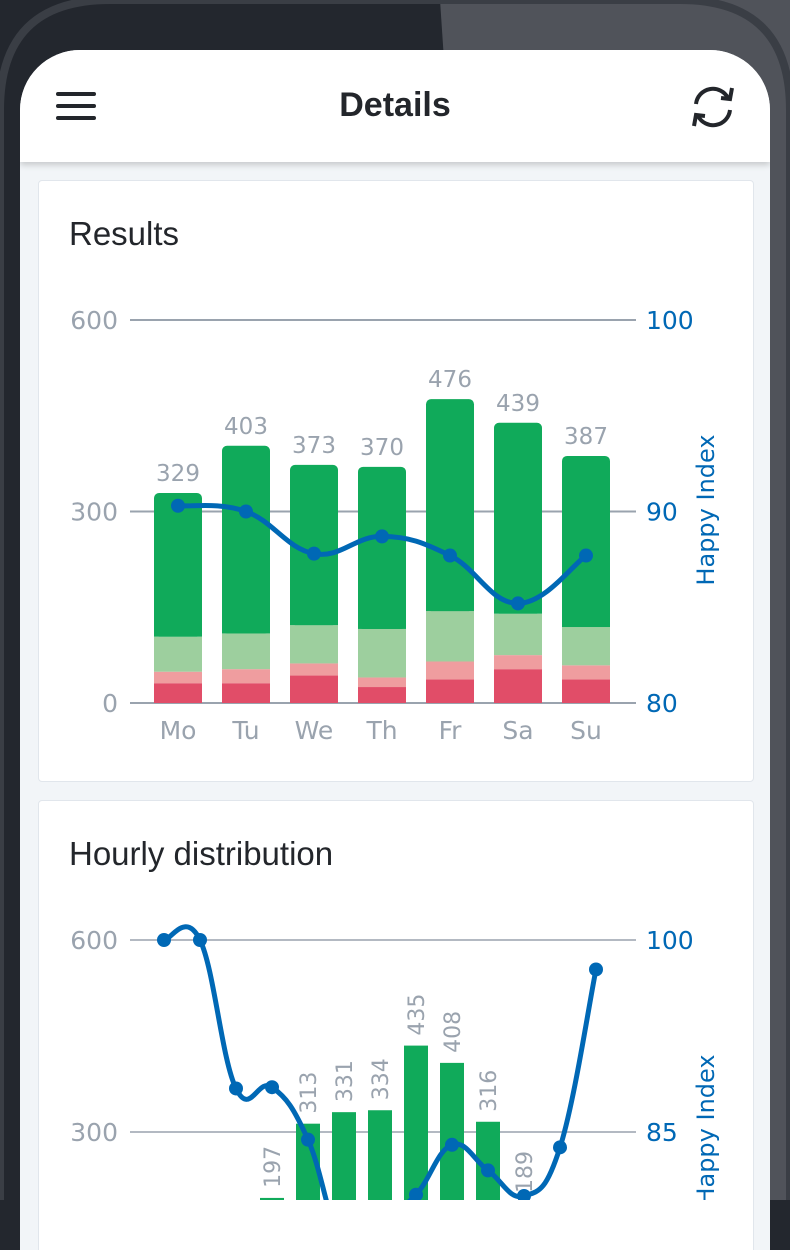 This screenshot has height=1250, width=790. I want to click on x-tick-label: We, so click(314, 730).